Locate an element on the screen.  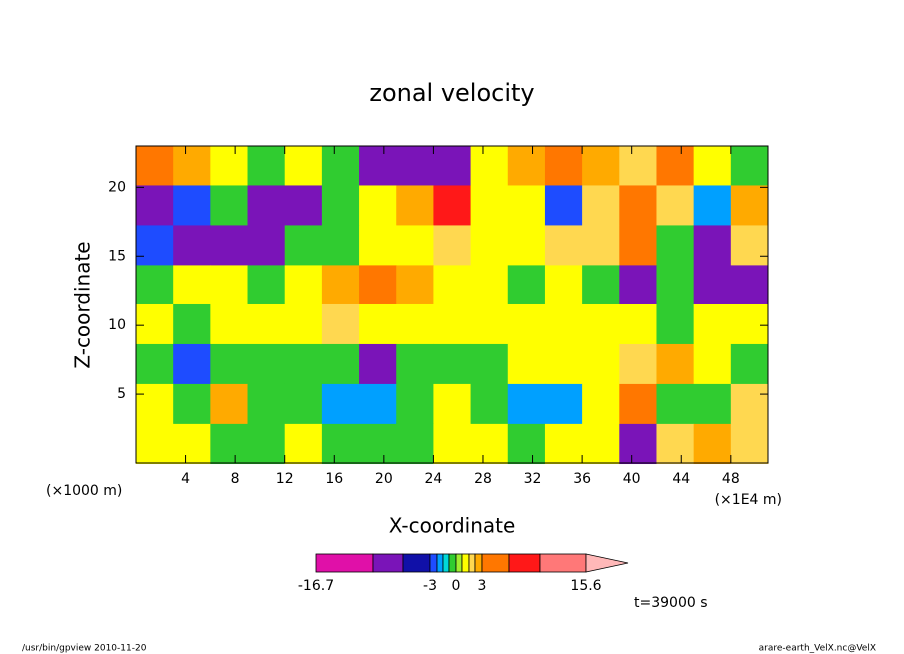
chart-title: zonal velocity is located at coordinates (451, 93).